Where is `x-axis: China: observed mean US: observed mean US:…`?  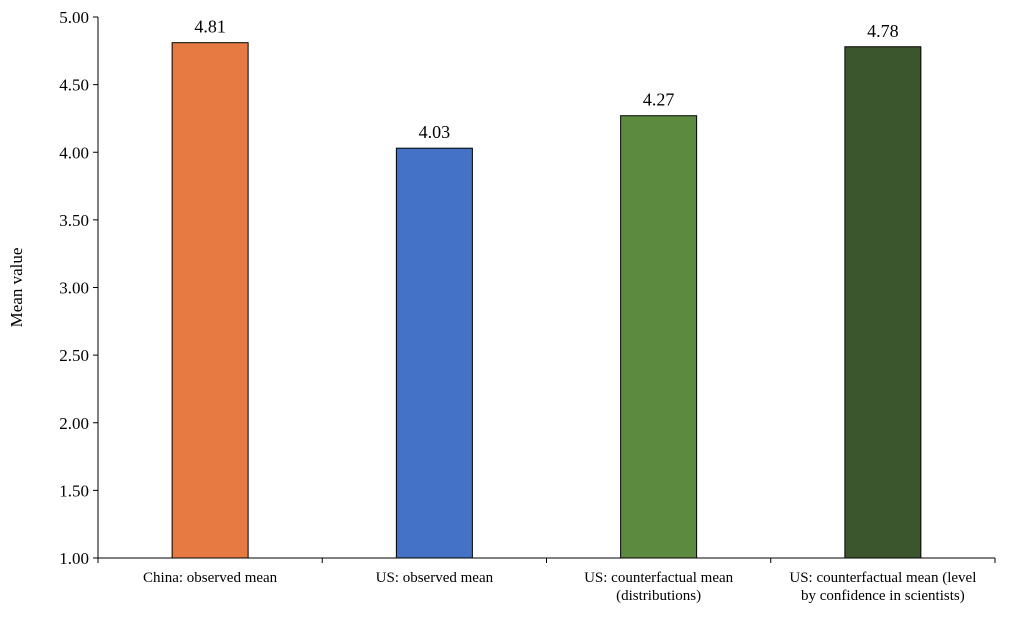
x-axis: China: observed mean US: observed mean US:… is located at coordinates (546, 580).